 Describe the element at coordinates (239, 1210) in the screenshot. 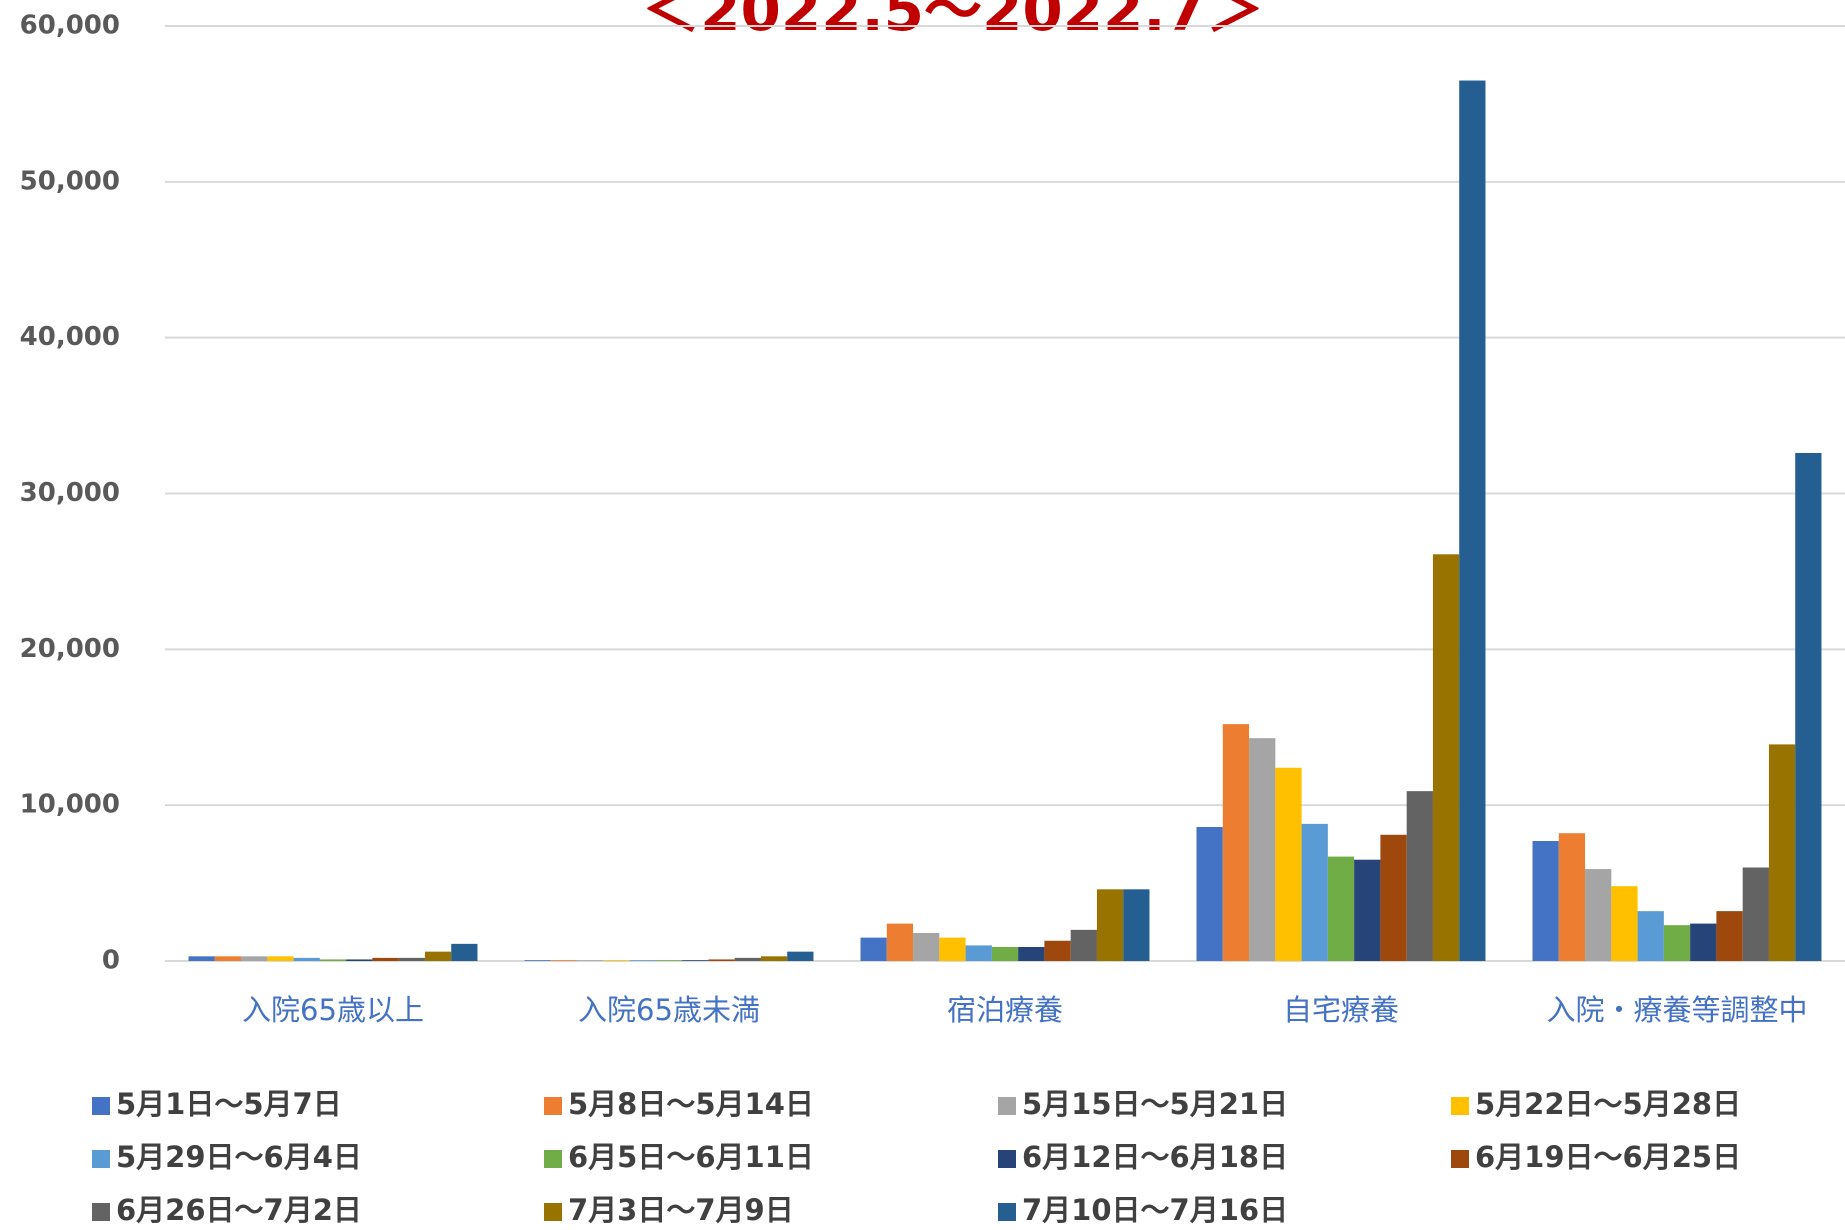

I see `legend-label: 6月26日～7月2日` at that location.